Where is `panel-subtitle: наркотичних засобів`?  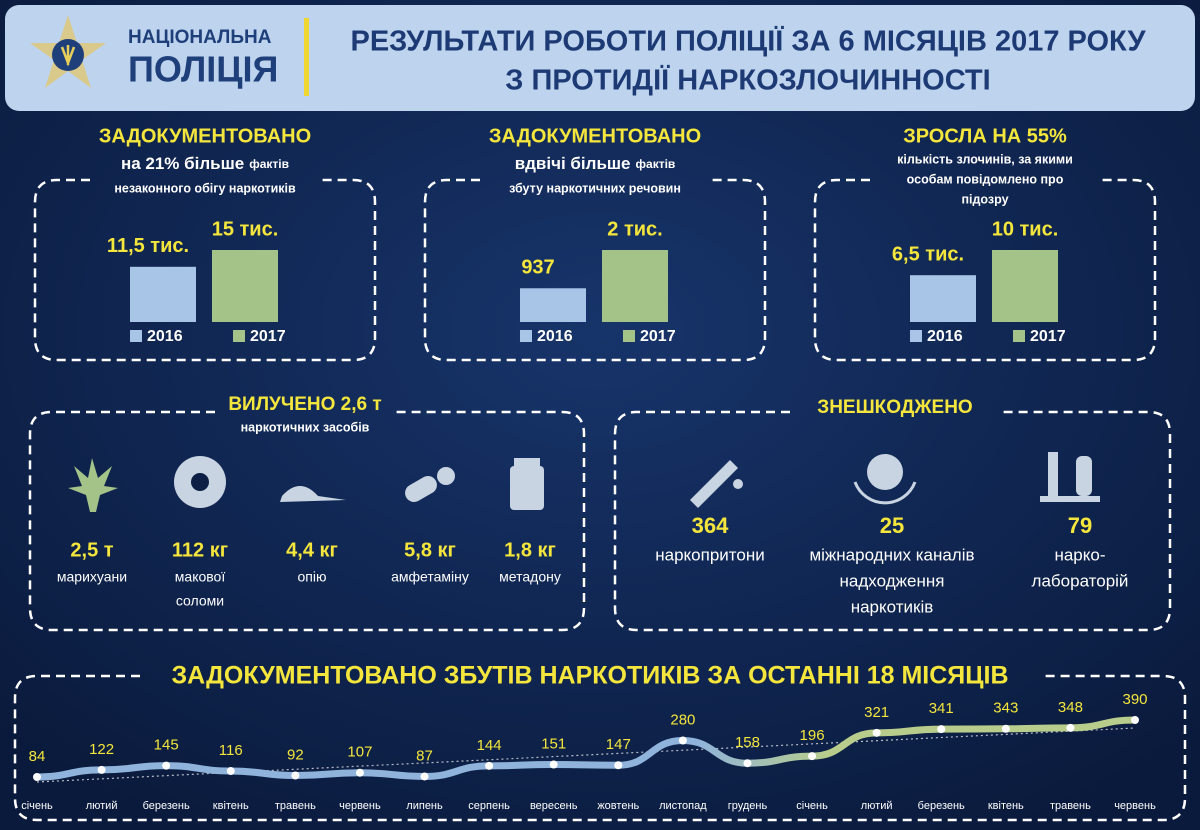
panel-subtitle: наркотичних засобів is located at coordinates (305, 427).